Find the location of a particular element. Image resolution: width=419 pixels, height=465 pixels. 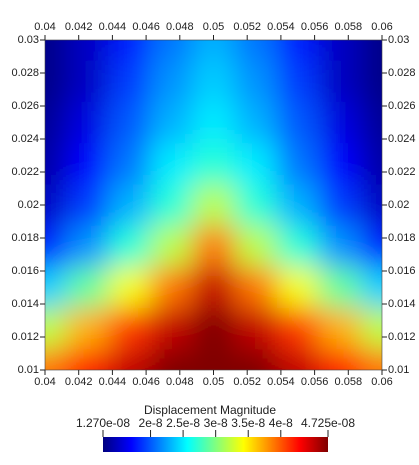

colorbar-tick-label: 4e-8 is located at coordinates (281, 423).